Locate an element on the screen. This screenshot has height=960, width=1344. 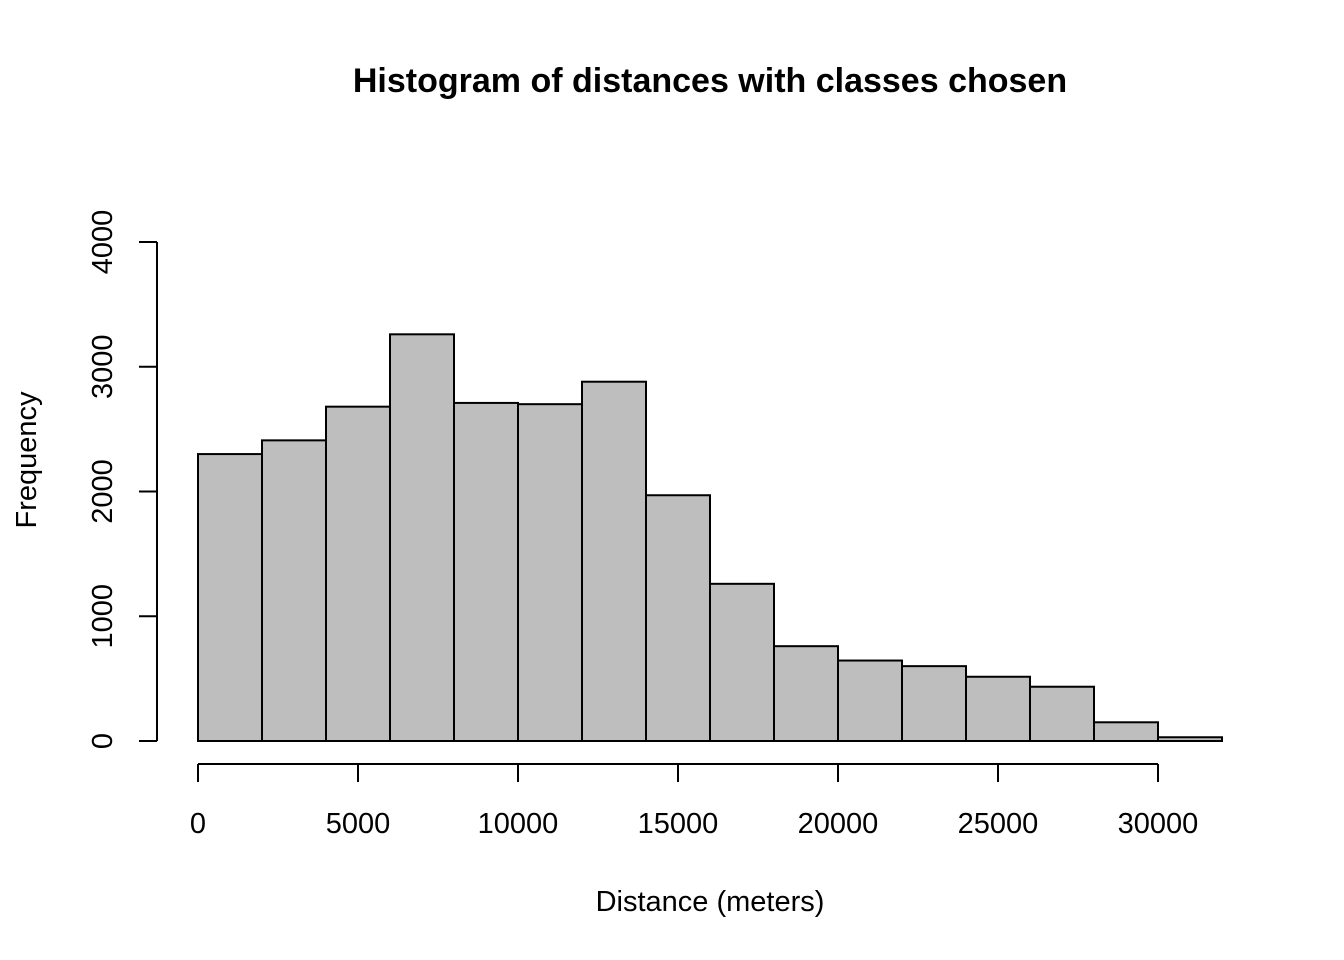
y-tick-label: 0 is located at coordinates (103, 741).